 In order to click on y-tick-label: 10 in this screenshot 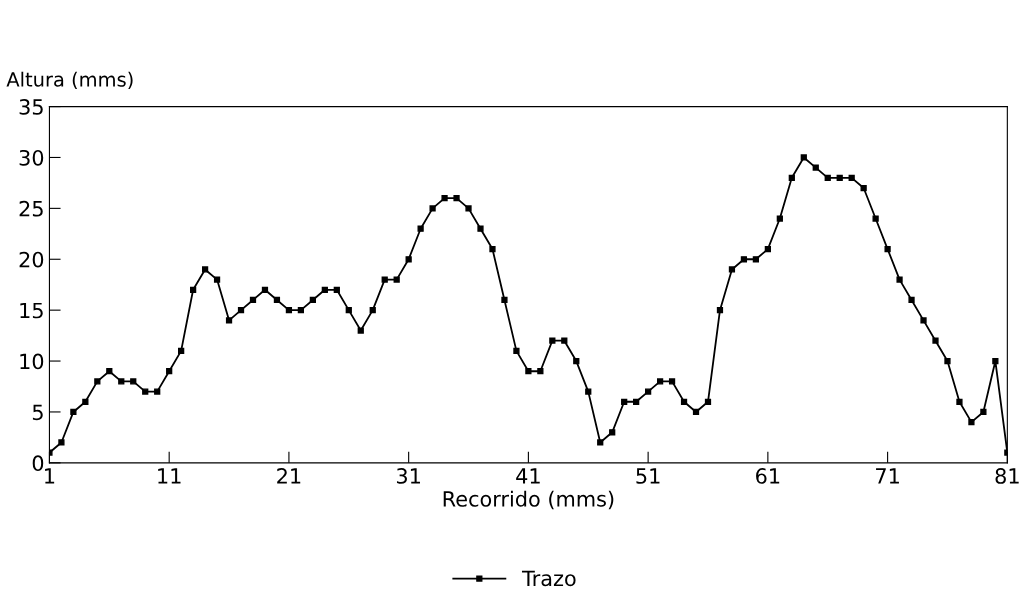, I will do `click(32, 361)`.